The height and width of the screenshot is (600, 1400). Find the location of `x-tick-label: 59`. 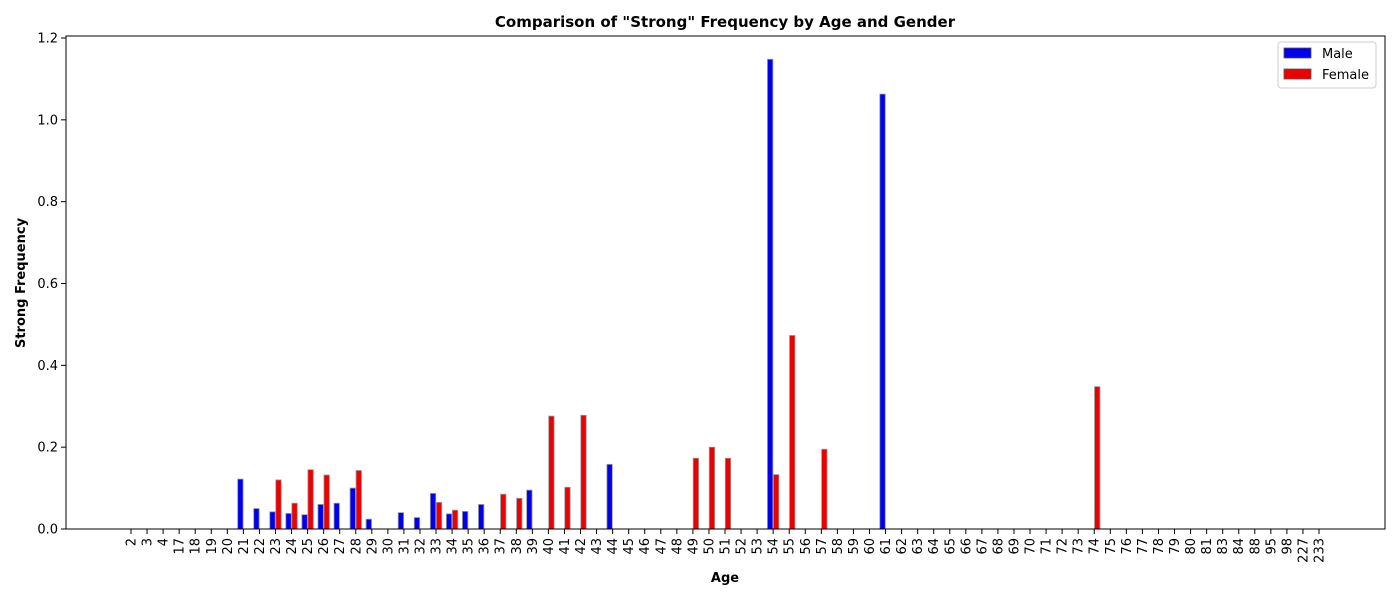

x-tick-label: 59 is located at coordinates (854, 546).